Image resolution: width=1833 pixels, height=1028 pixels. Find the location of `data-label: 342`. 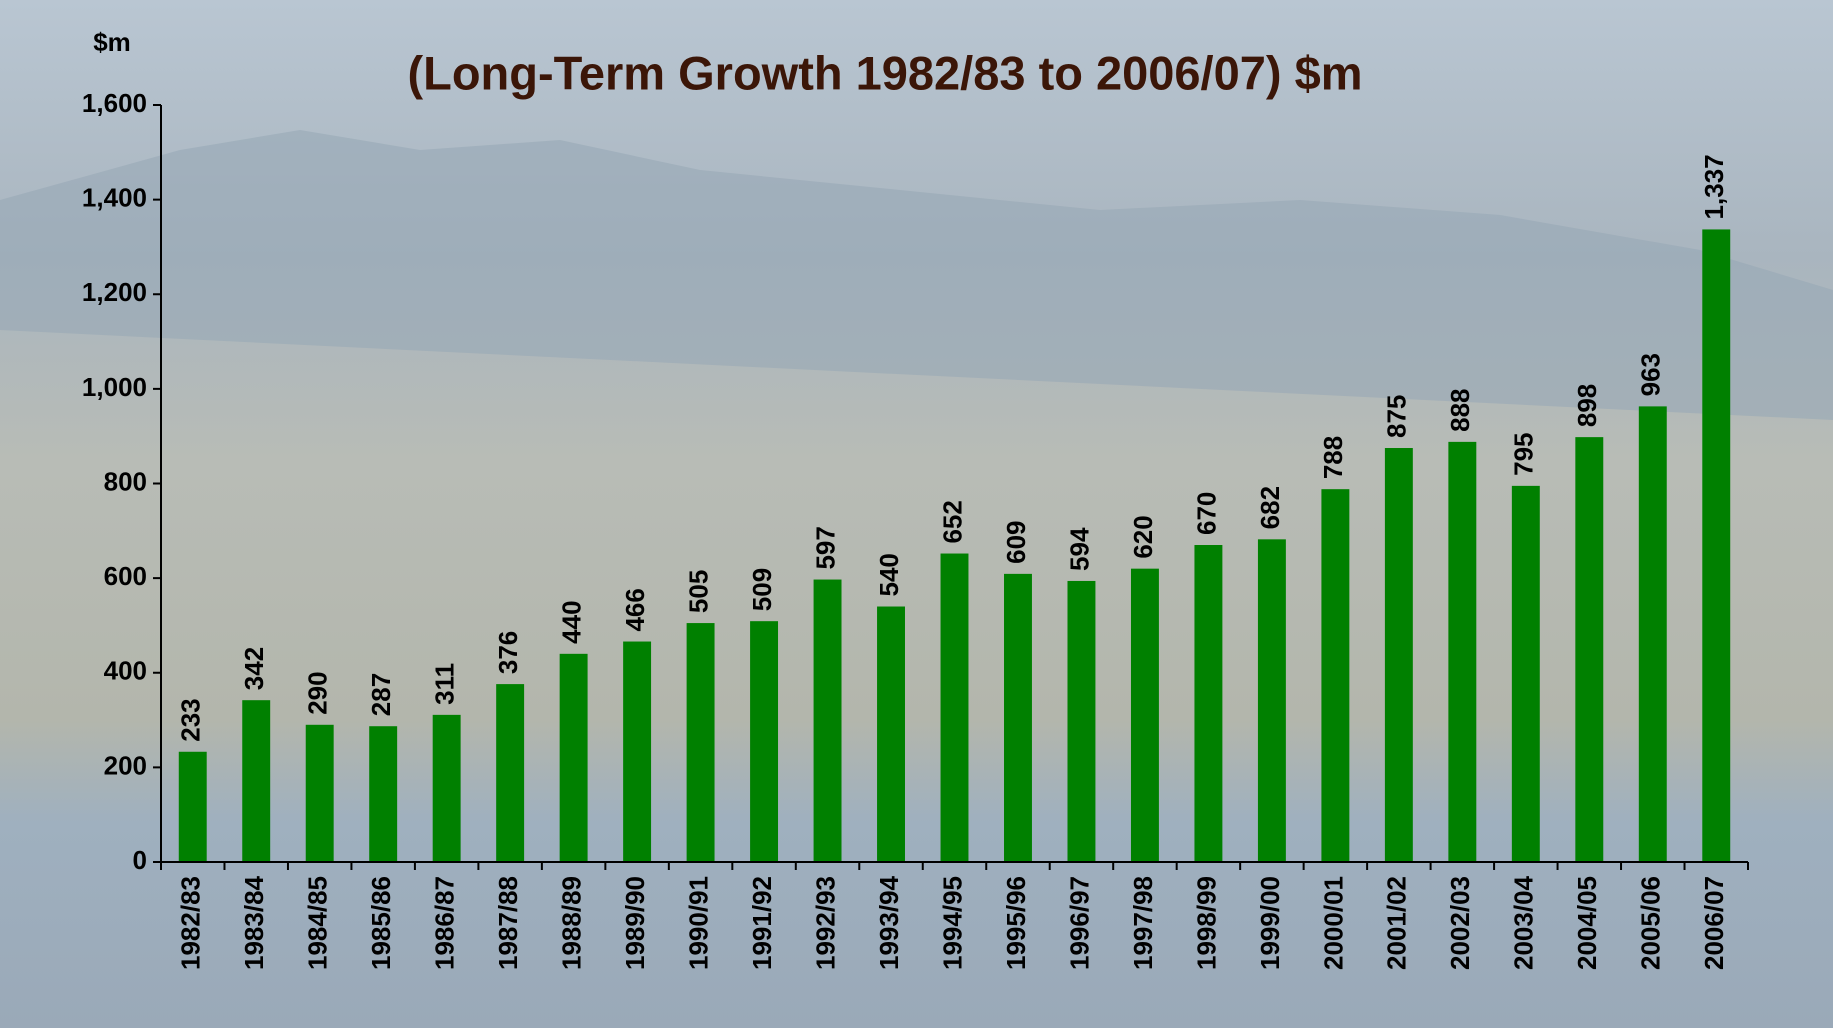

data-label: 342 is located at coordinates (254, 668).